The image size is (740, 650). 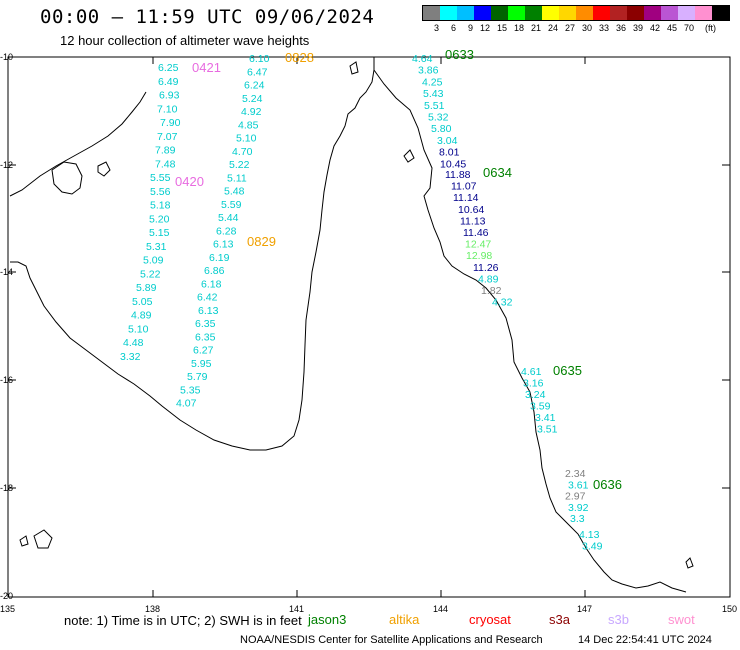 What do you see at coordinates (186, 404) in the screenshot?
I see `wave-height-value: 4.07` at bounding box center [186, 404].